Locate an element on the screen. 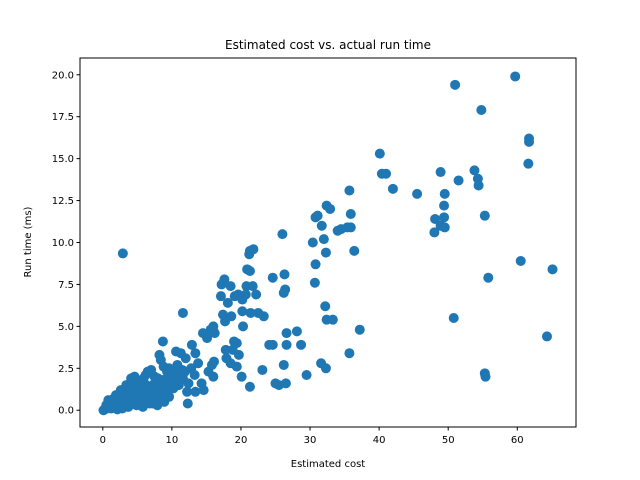 The width and height of the screenshot is (640, 480). y-tick-label: 10.0 is located at coordinates (63, 243).